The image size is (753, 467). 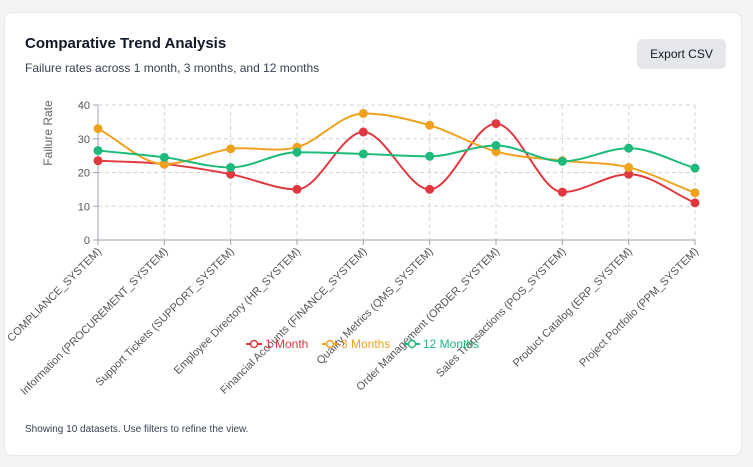 I want to click on legend-label: 12 Months, so click(x=451, y=344).